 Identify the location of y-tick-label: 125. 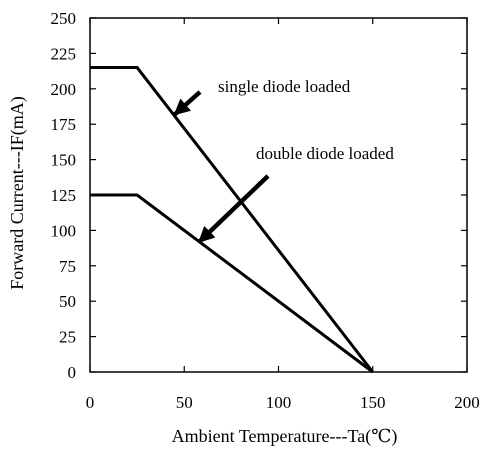
(64, 195).